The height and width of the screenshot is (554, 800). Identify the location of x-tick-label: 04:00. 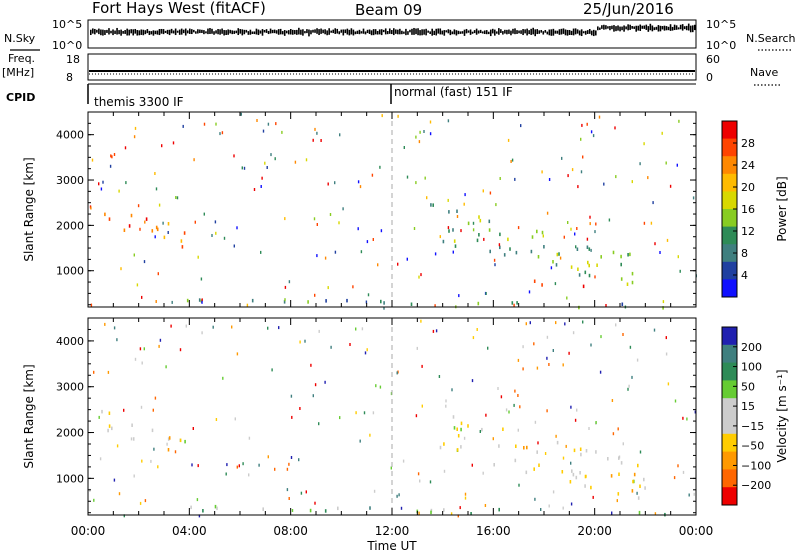
(189, 531).